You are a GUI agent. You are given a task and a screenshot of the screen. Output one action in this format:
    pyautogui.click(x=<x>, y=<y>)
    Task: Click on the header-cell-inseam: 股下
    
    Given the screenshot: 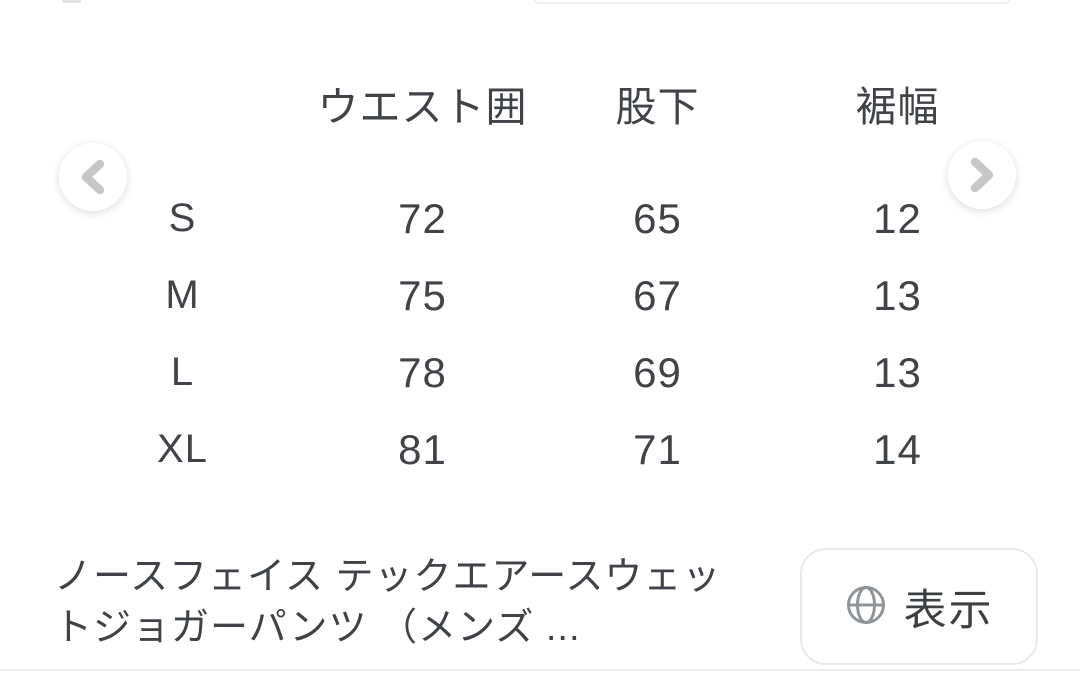 What is the action you would take?
    pyautogui.click(x=657, y=106)
    